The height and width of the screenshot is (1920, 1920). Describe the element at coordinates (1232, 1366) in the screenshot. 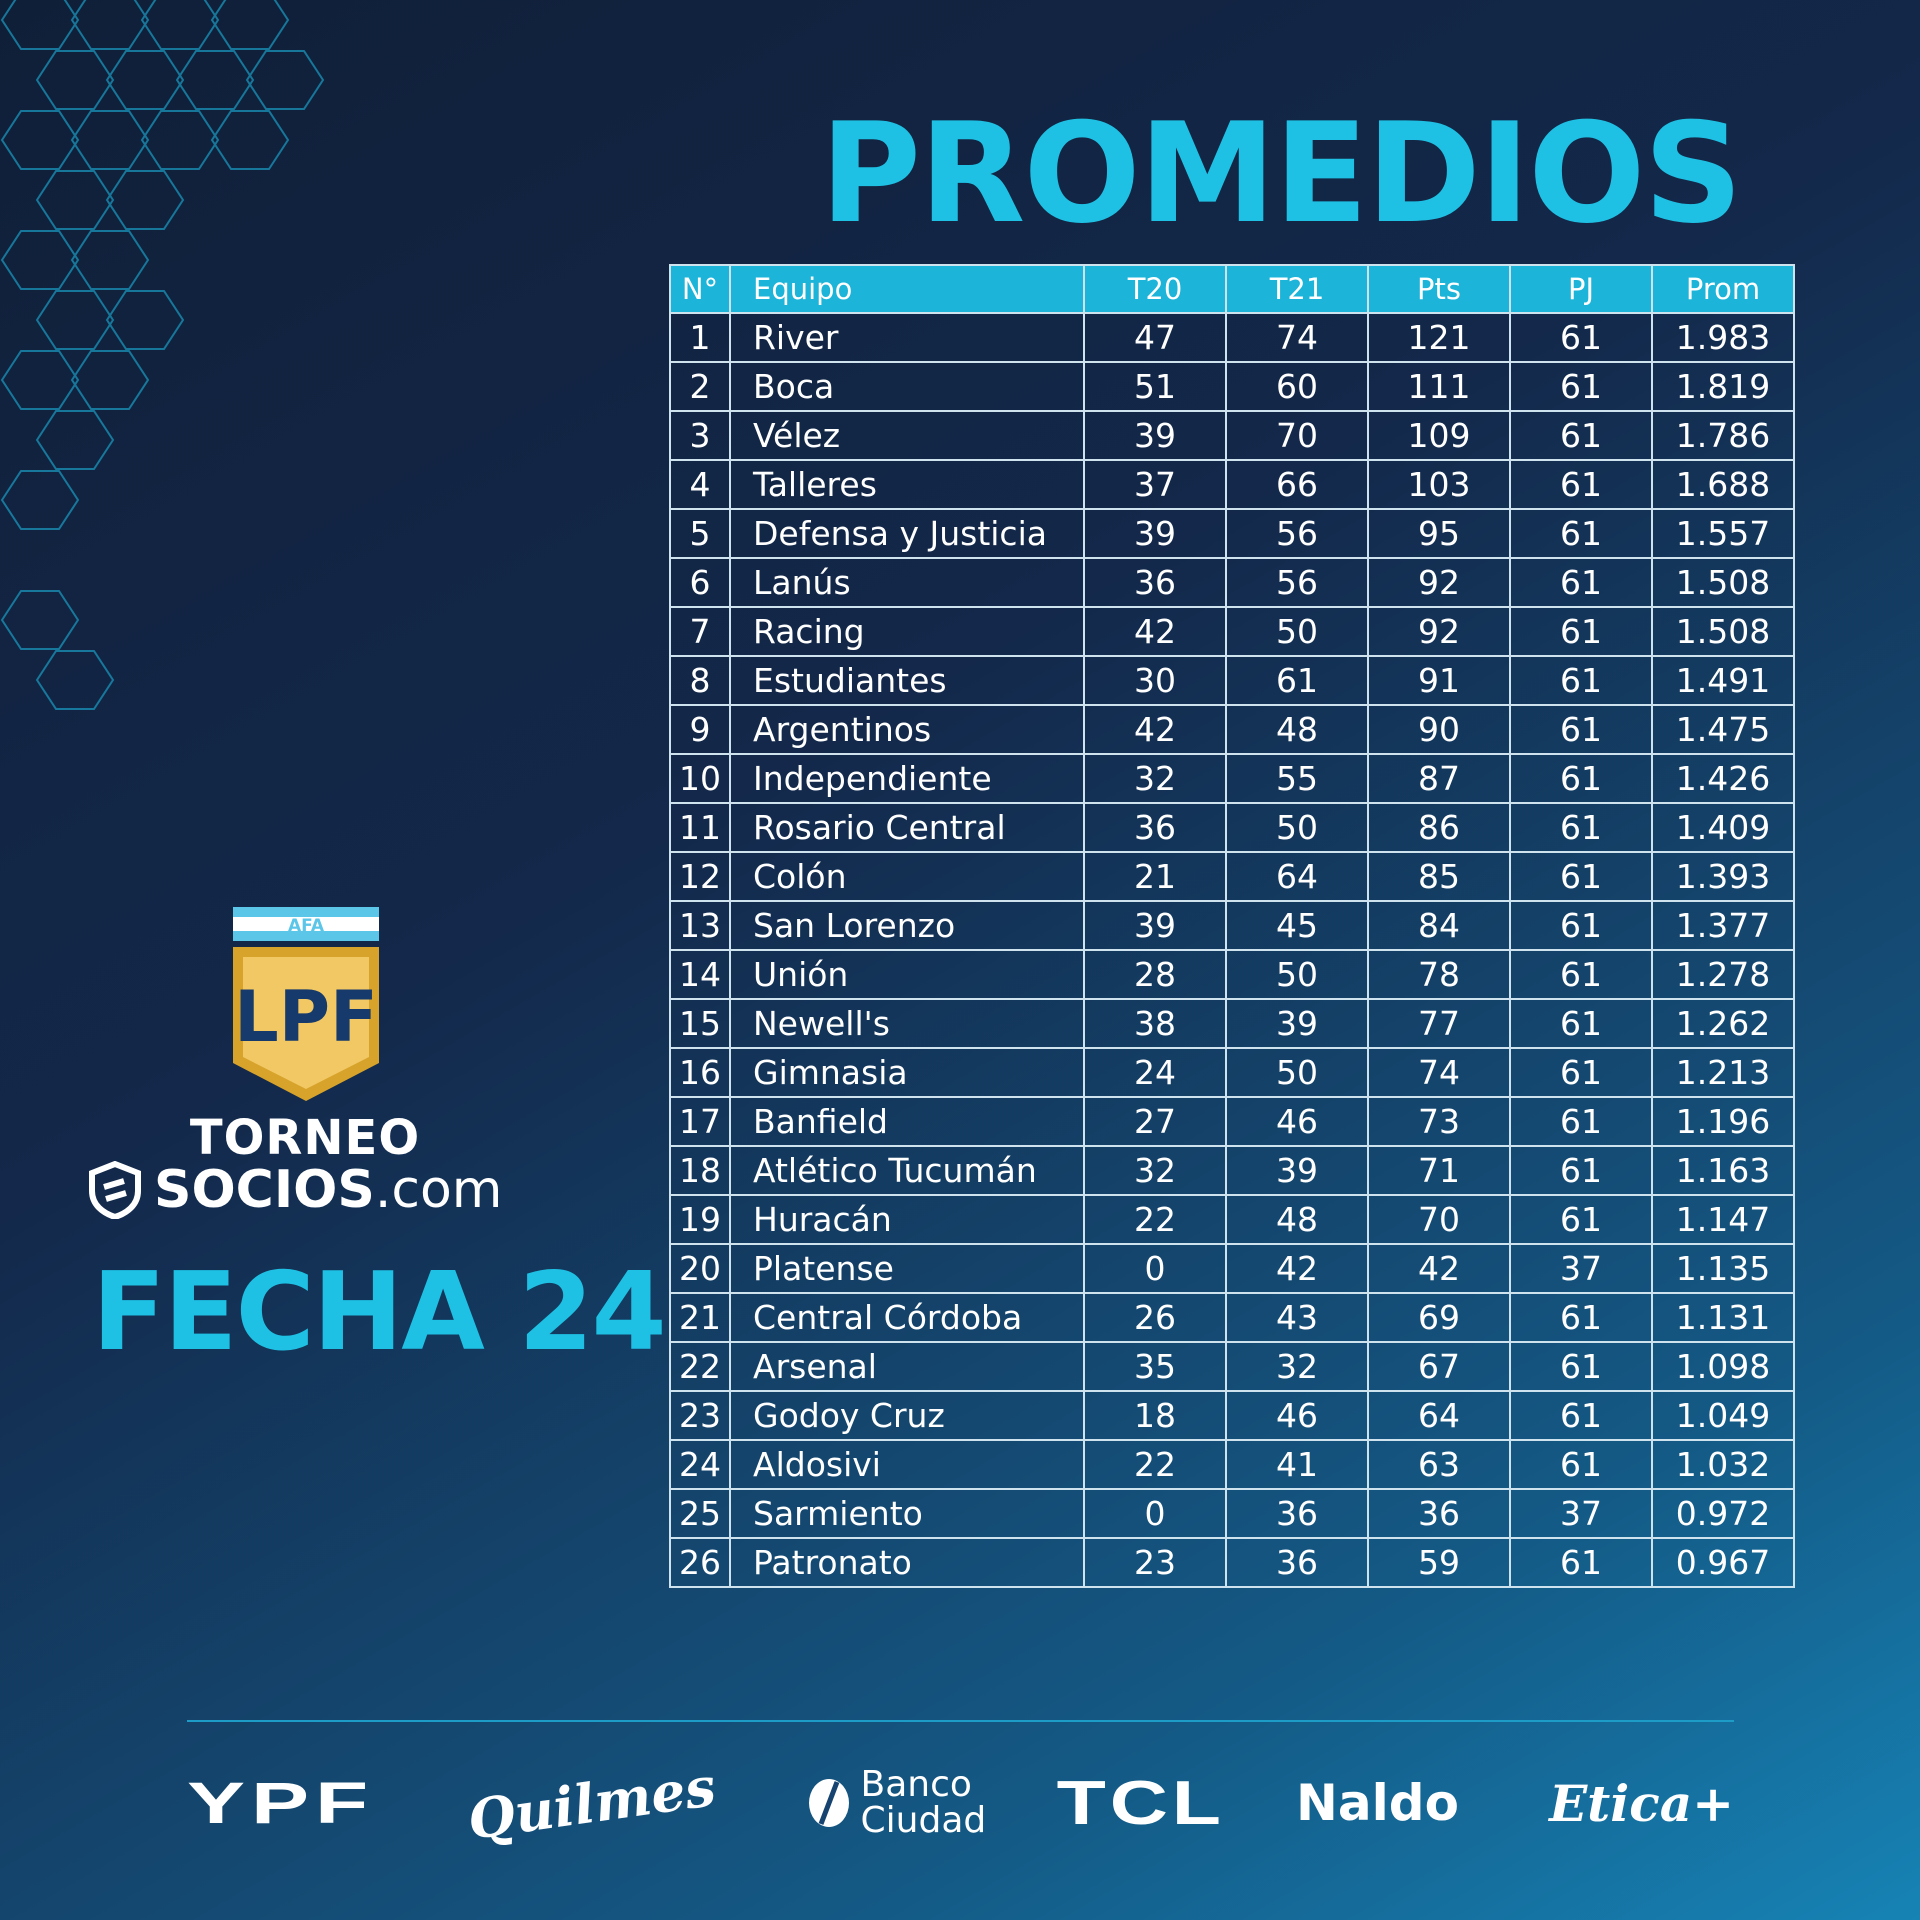

I see `table-row: 22 Arsenal 35 32 67 61 1.098` at that location.